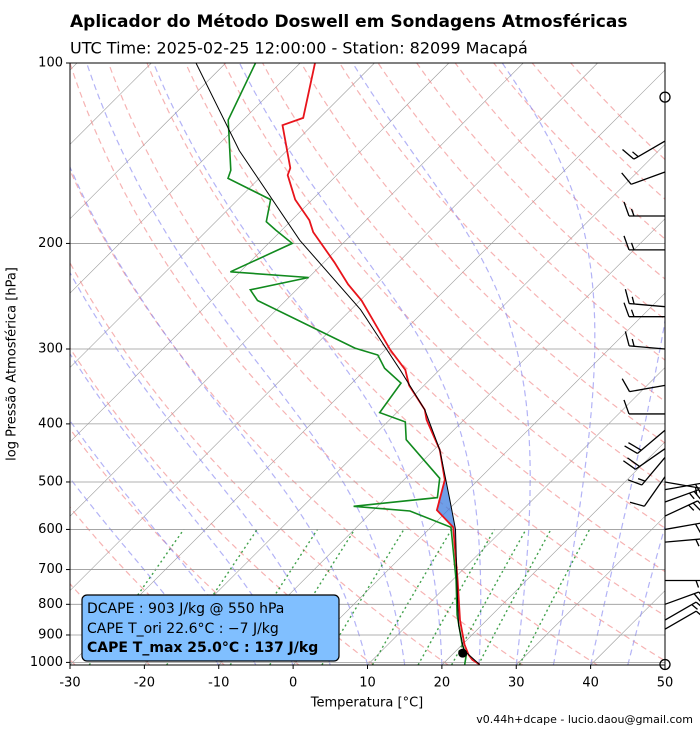  What do you see at coordinates (50, 604) in the screenshot?
I see `y-tick-label: 800` at bounding box center [50, 604].